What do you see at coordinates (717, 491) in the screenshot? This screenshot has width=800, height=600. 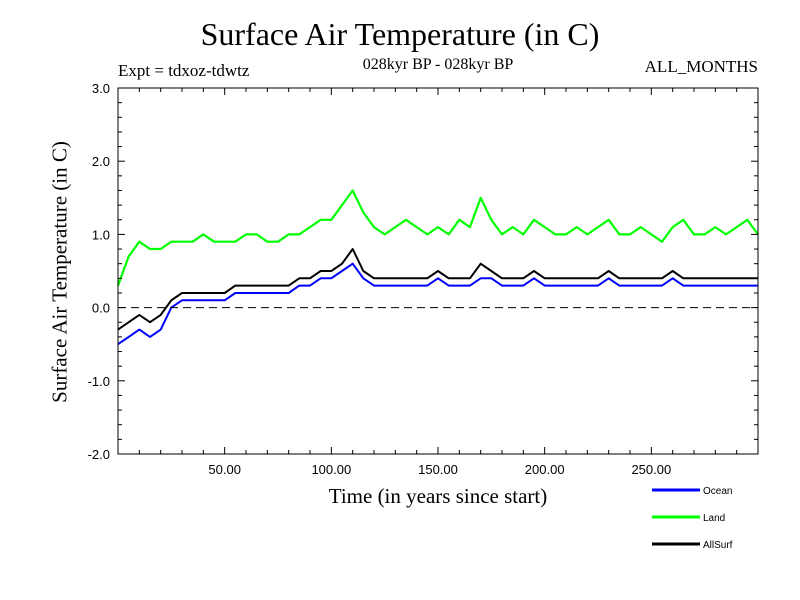 I see `legend-label-ocean: Ocean` at bounding box center [717, 491].